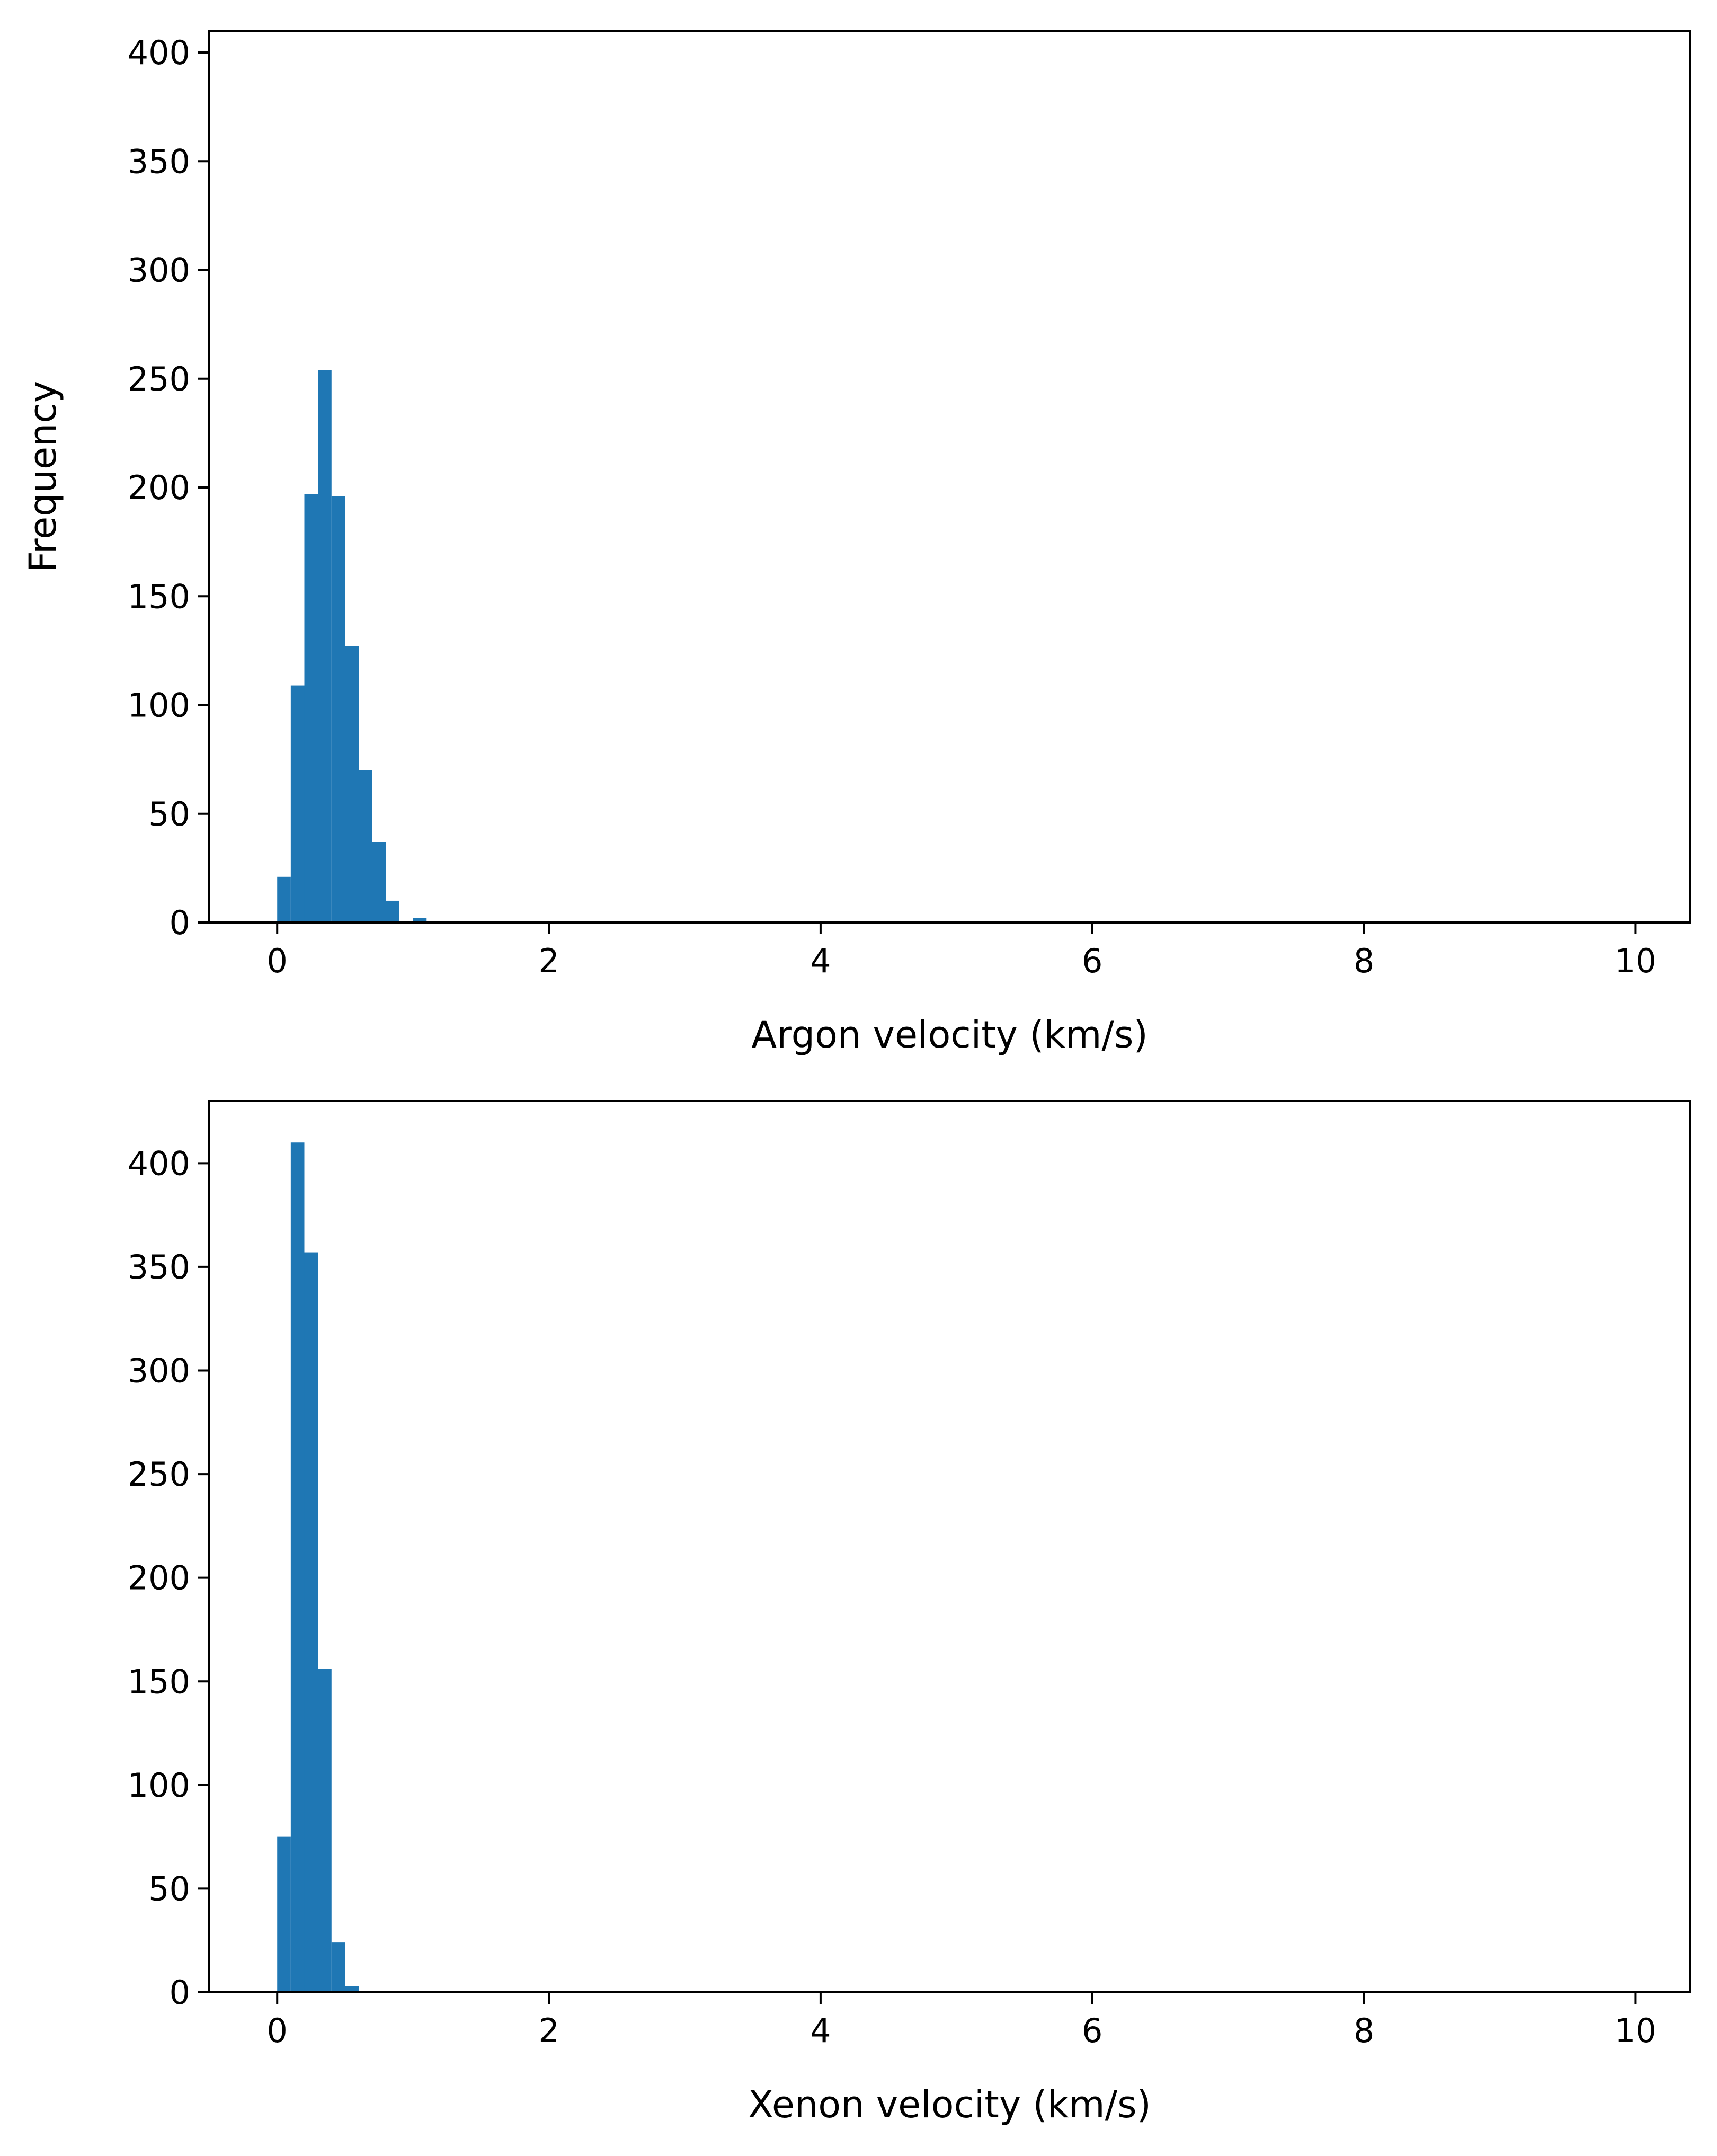 This screenshot has height=2156, width=1717. What do you see at coordinates (820, 2030) in the screenshot?
I see `xenon-x-tick-label-2: 4` at bounding box center [820, 2030].